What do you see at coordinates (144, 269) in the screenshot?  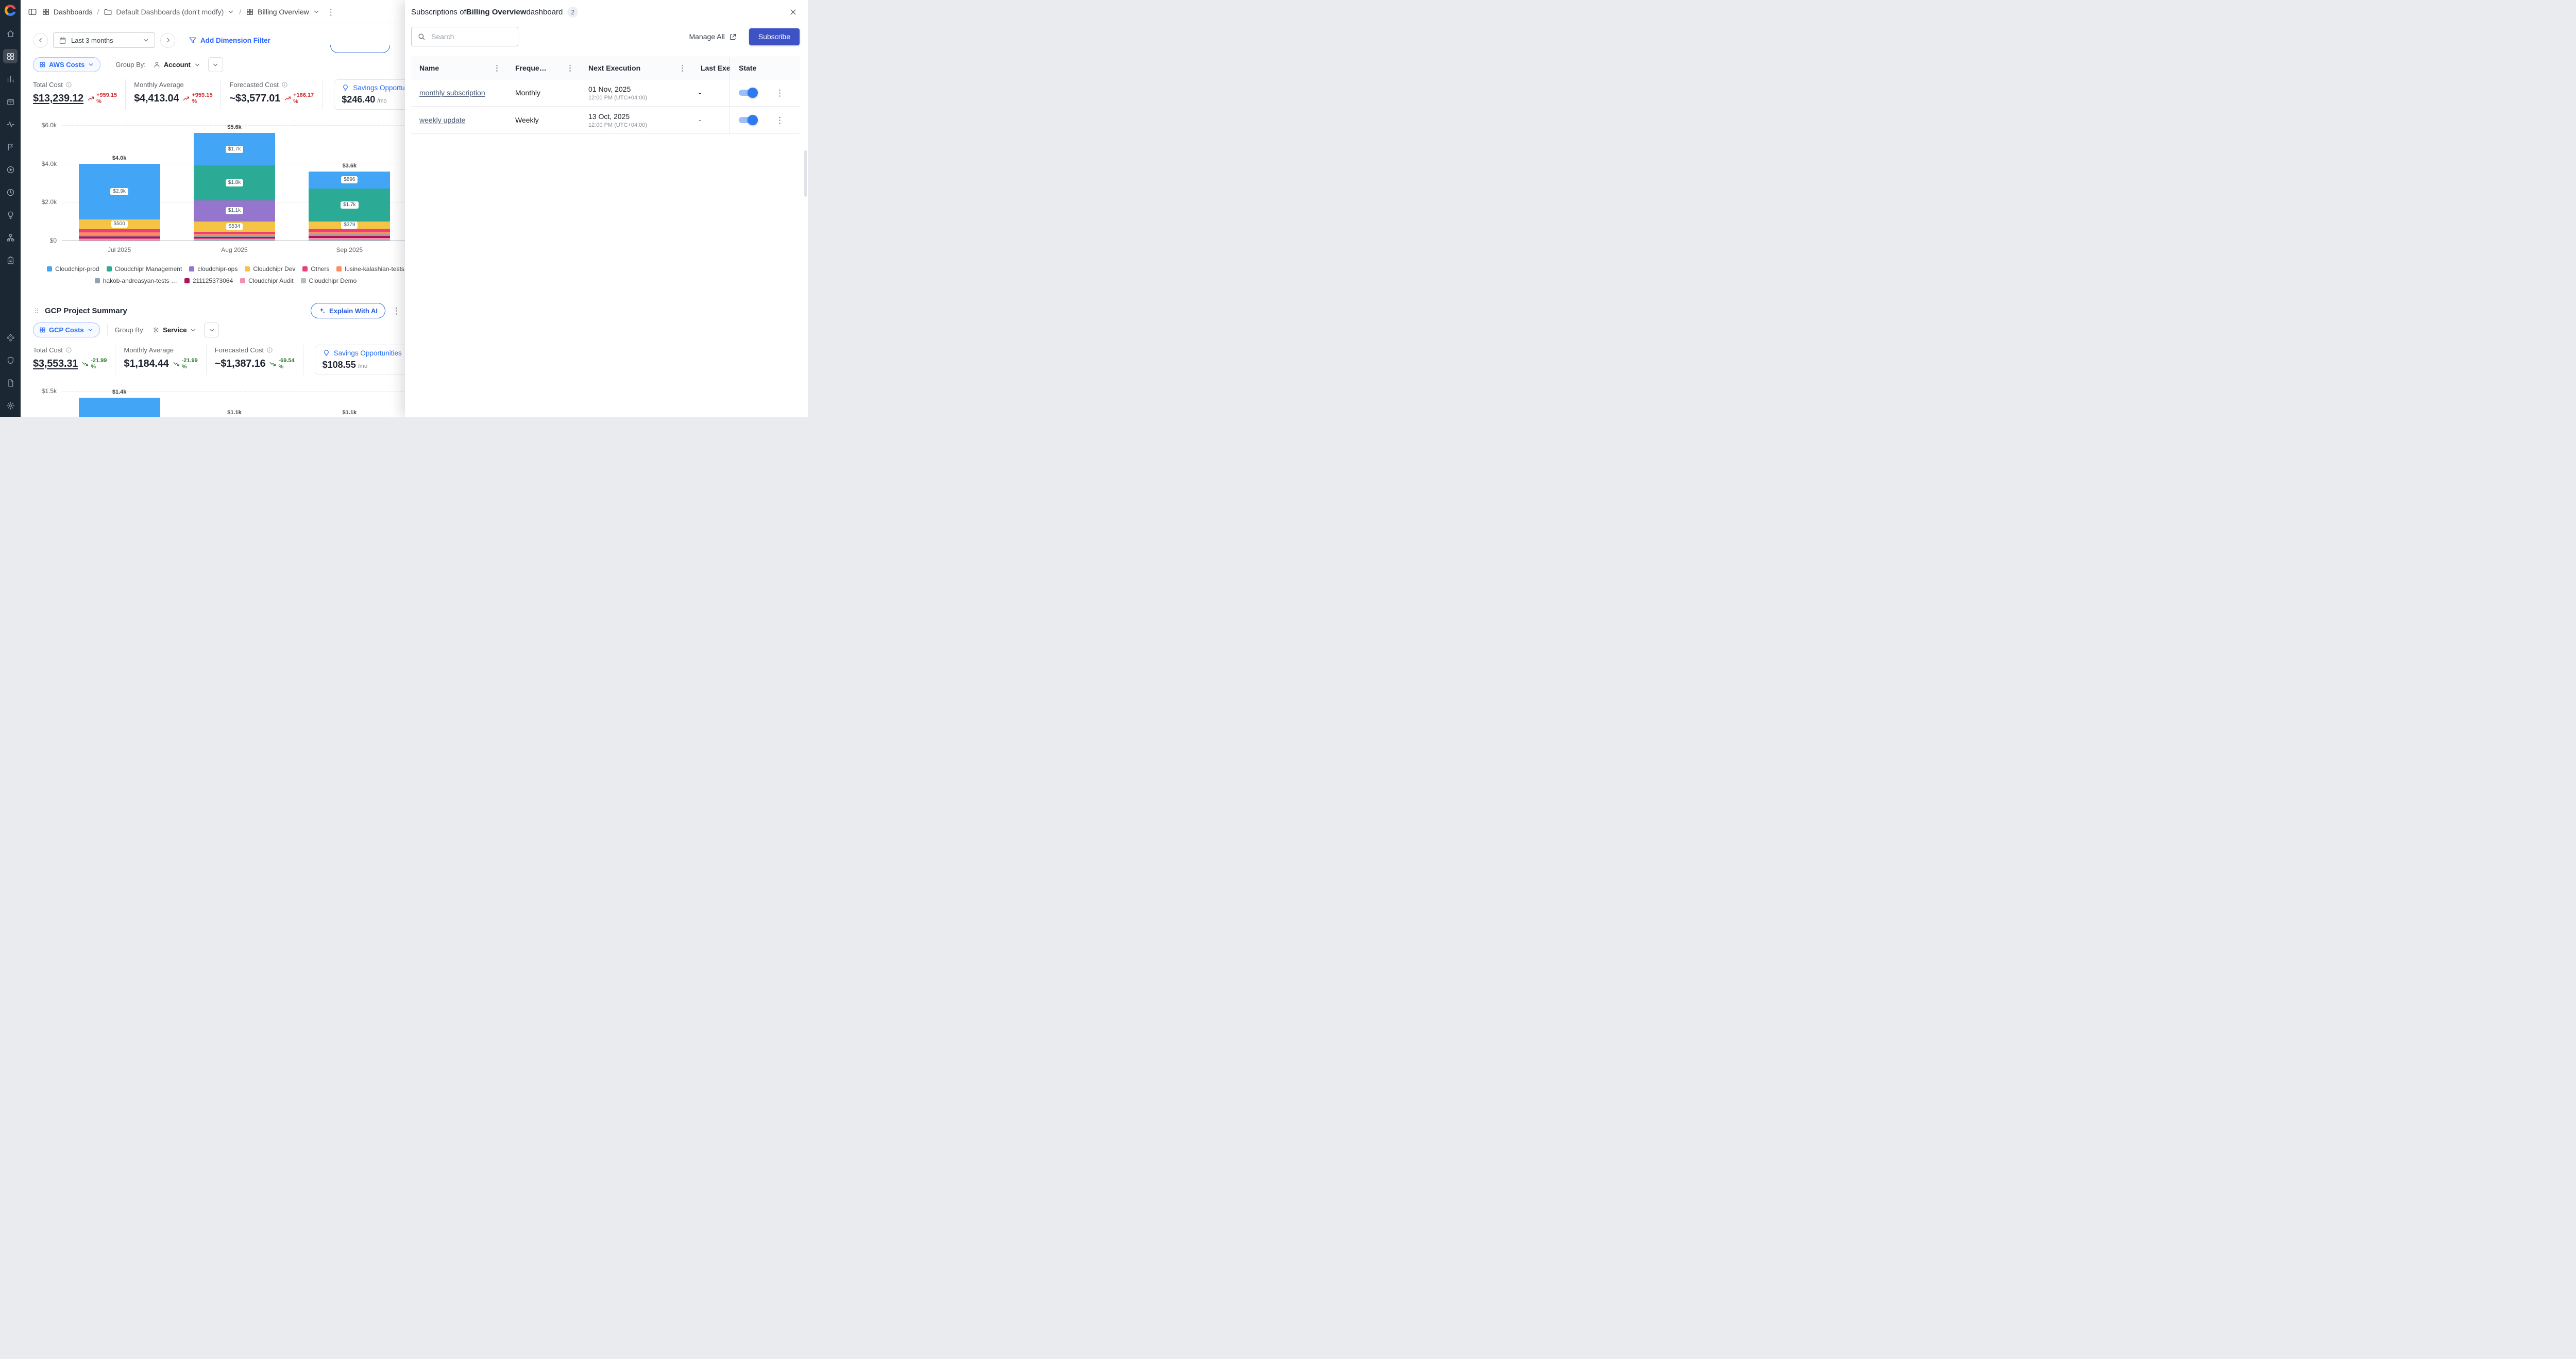 I see `legend-item: Cloudchipr Management` at bounding box center [144, 269].